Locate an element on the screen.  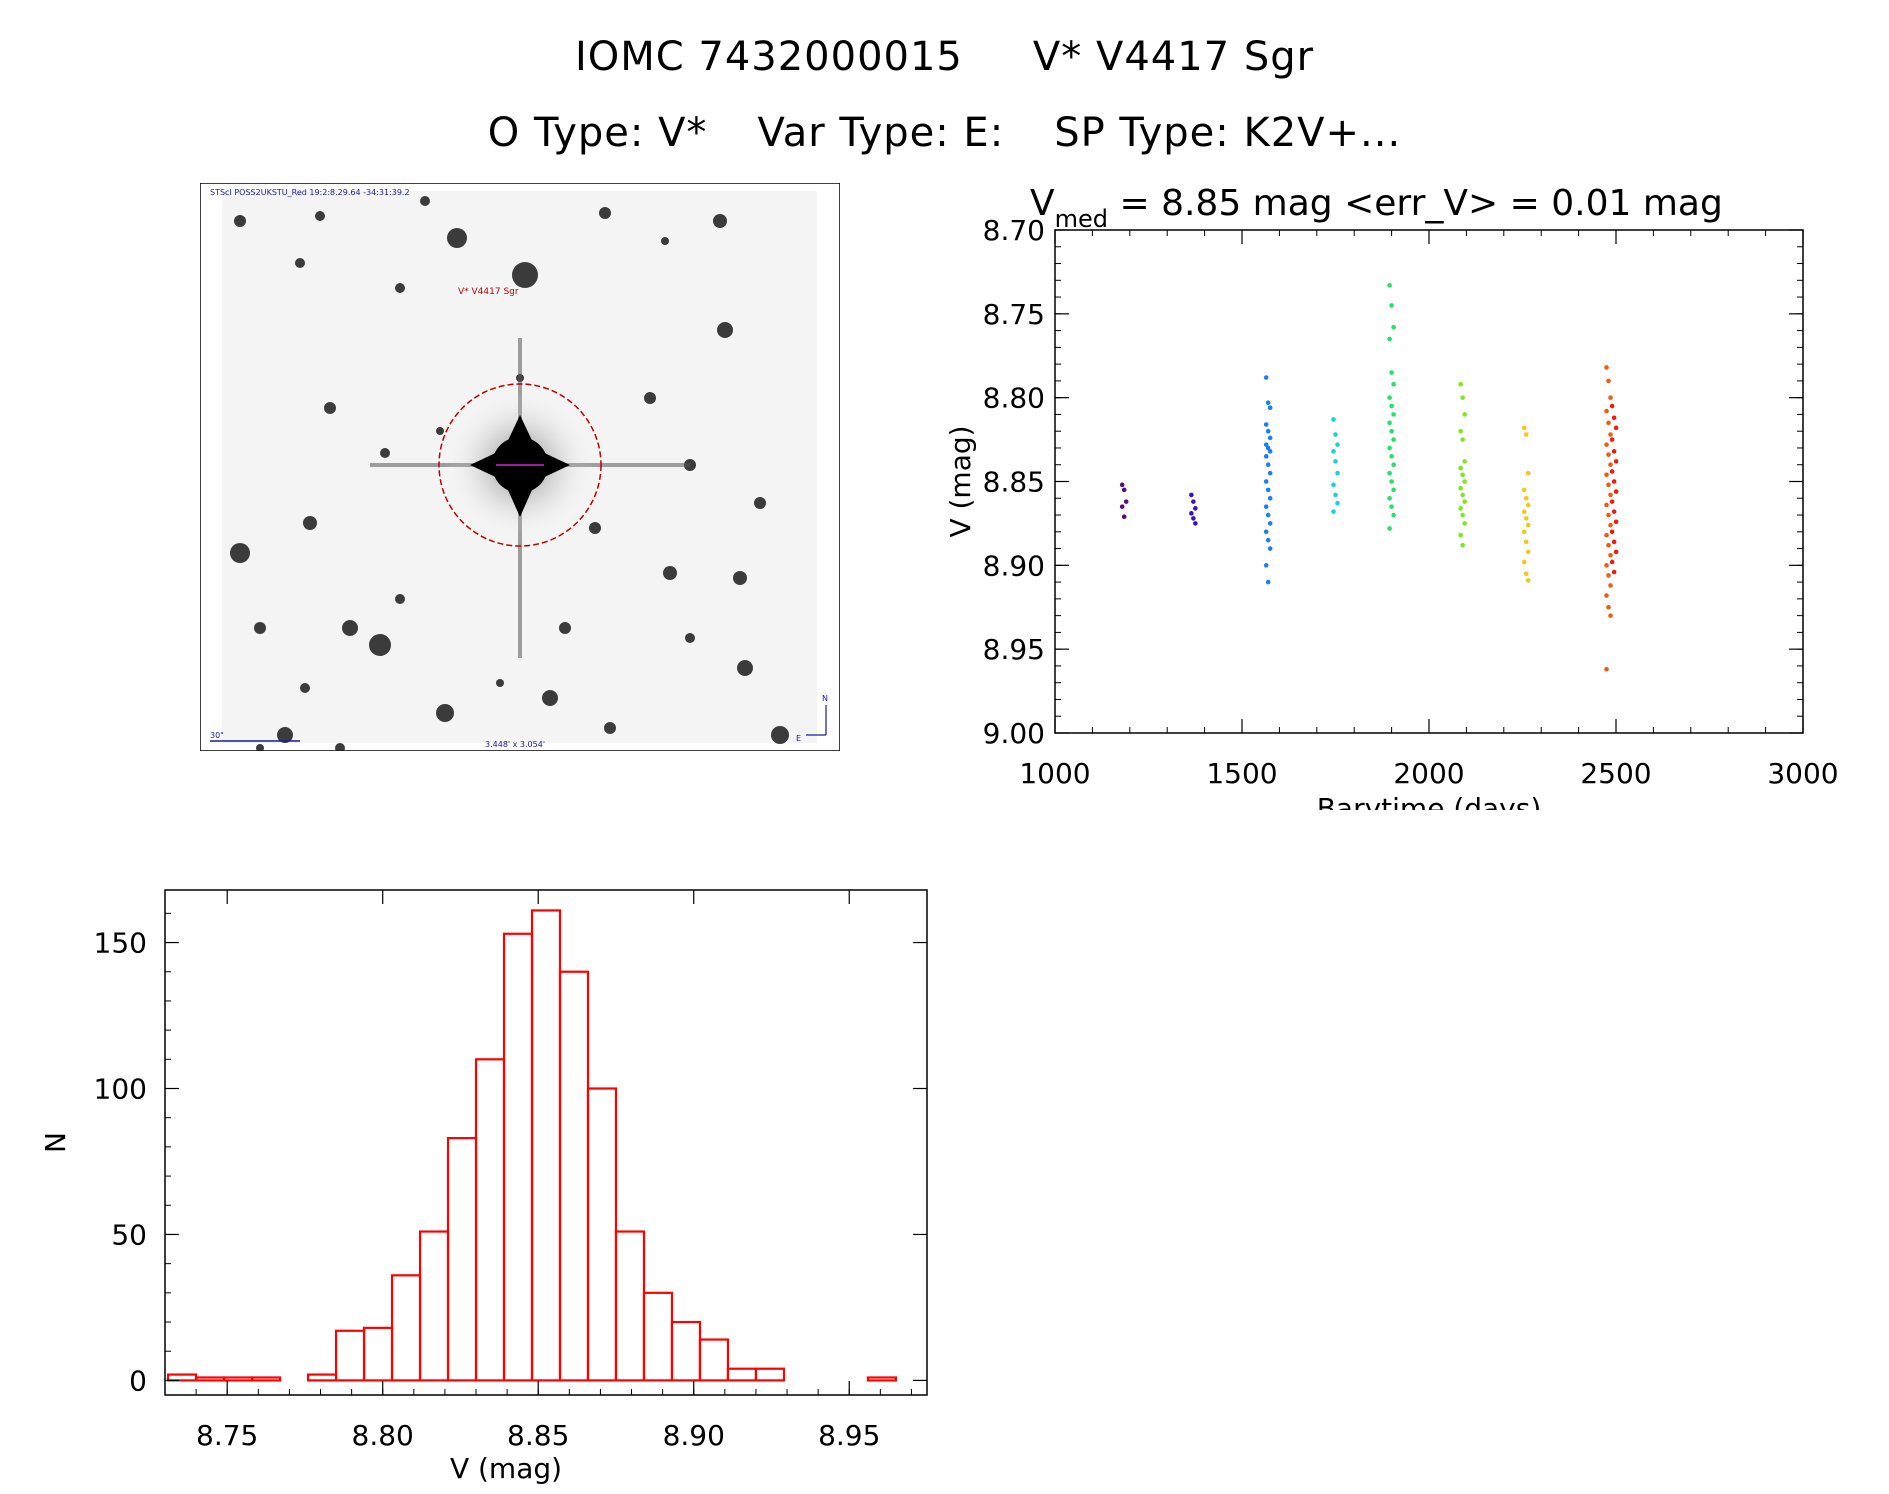
x-axis-label: V (mag) is located at coordinates (506, 1468).